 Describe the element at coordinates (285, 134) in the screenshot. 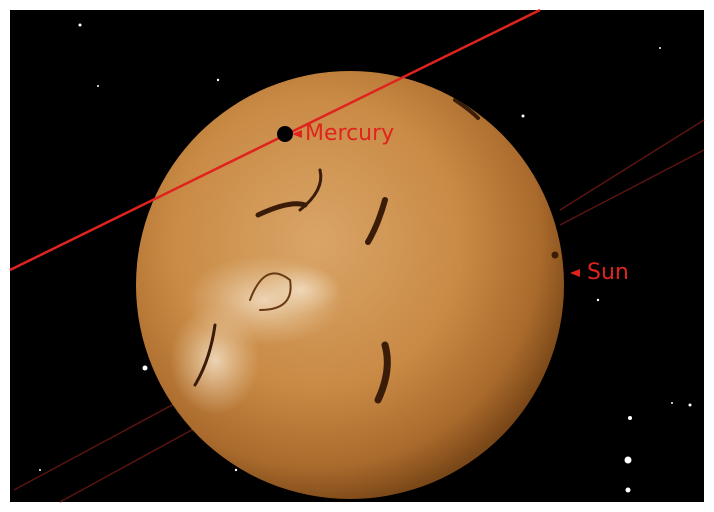

I see `mercury-marker` at that location.